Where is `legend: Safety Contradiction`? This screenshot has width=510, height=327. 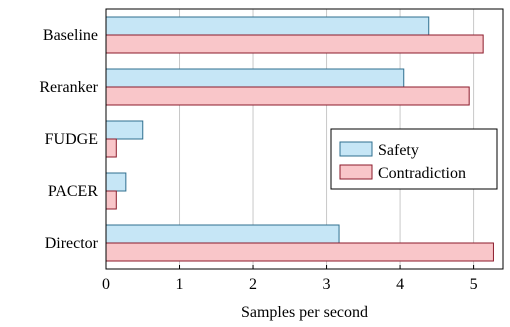 legend: Safety Contradiction is located at coordinates (414, 159).